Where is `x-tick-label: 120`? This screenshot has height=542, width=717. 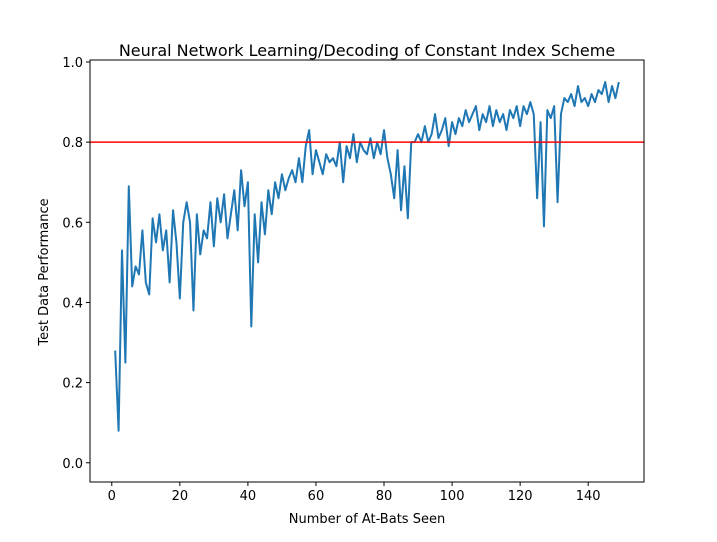 x-tick-label: 120 is located at coordinates (520, 496).